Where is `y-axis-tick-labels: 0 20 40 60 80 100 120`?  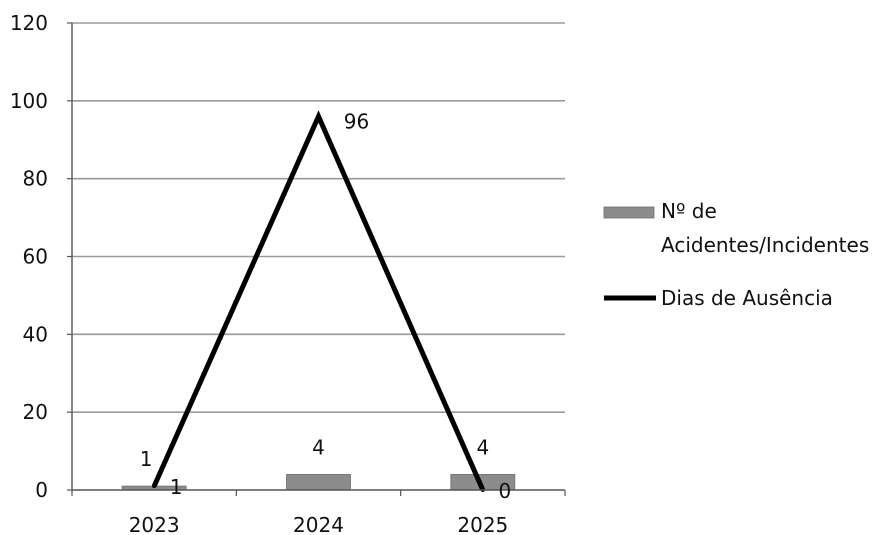 y-axis-tick-labels: 0 20 40 60 80 100 120 is located at coordinates (29, 256).